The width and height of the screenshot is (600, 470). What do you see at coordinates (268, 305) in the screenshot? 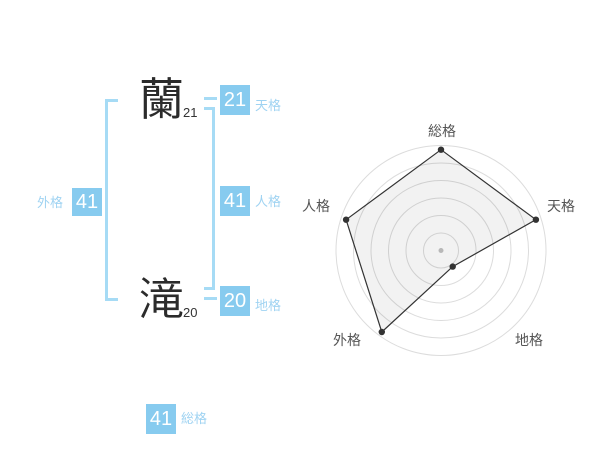
I see `chikaku-label: 地格` at bounding box center [268, 305].